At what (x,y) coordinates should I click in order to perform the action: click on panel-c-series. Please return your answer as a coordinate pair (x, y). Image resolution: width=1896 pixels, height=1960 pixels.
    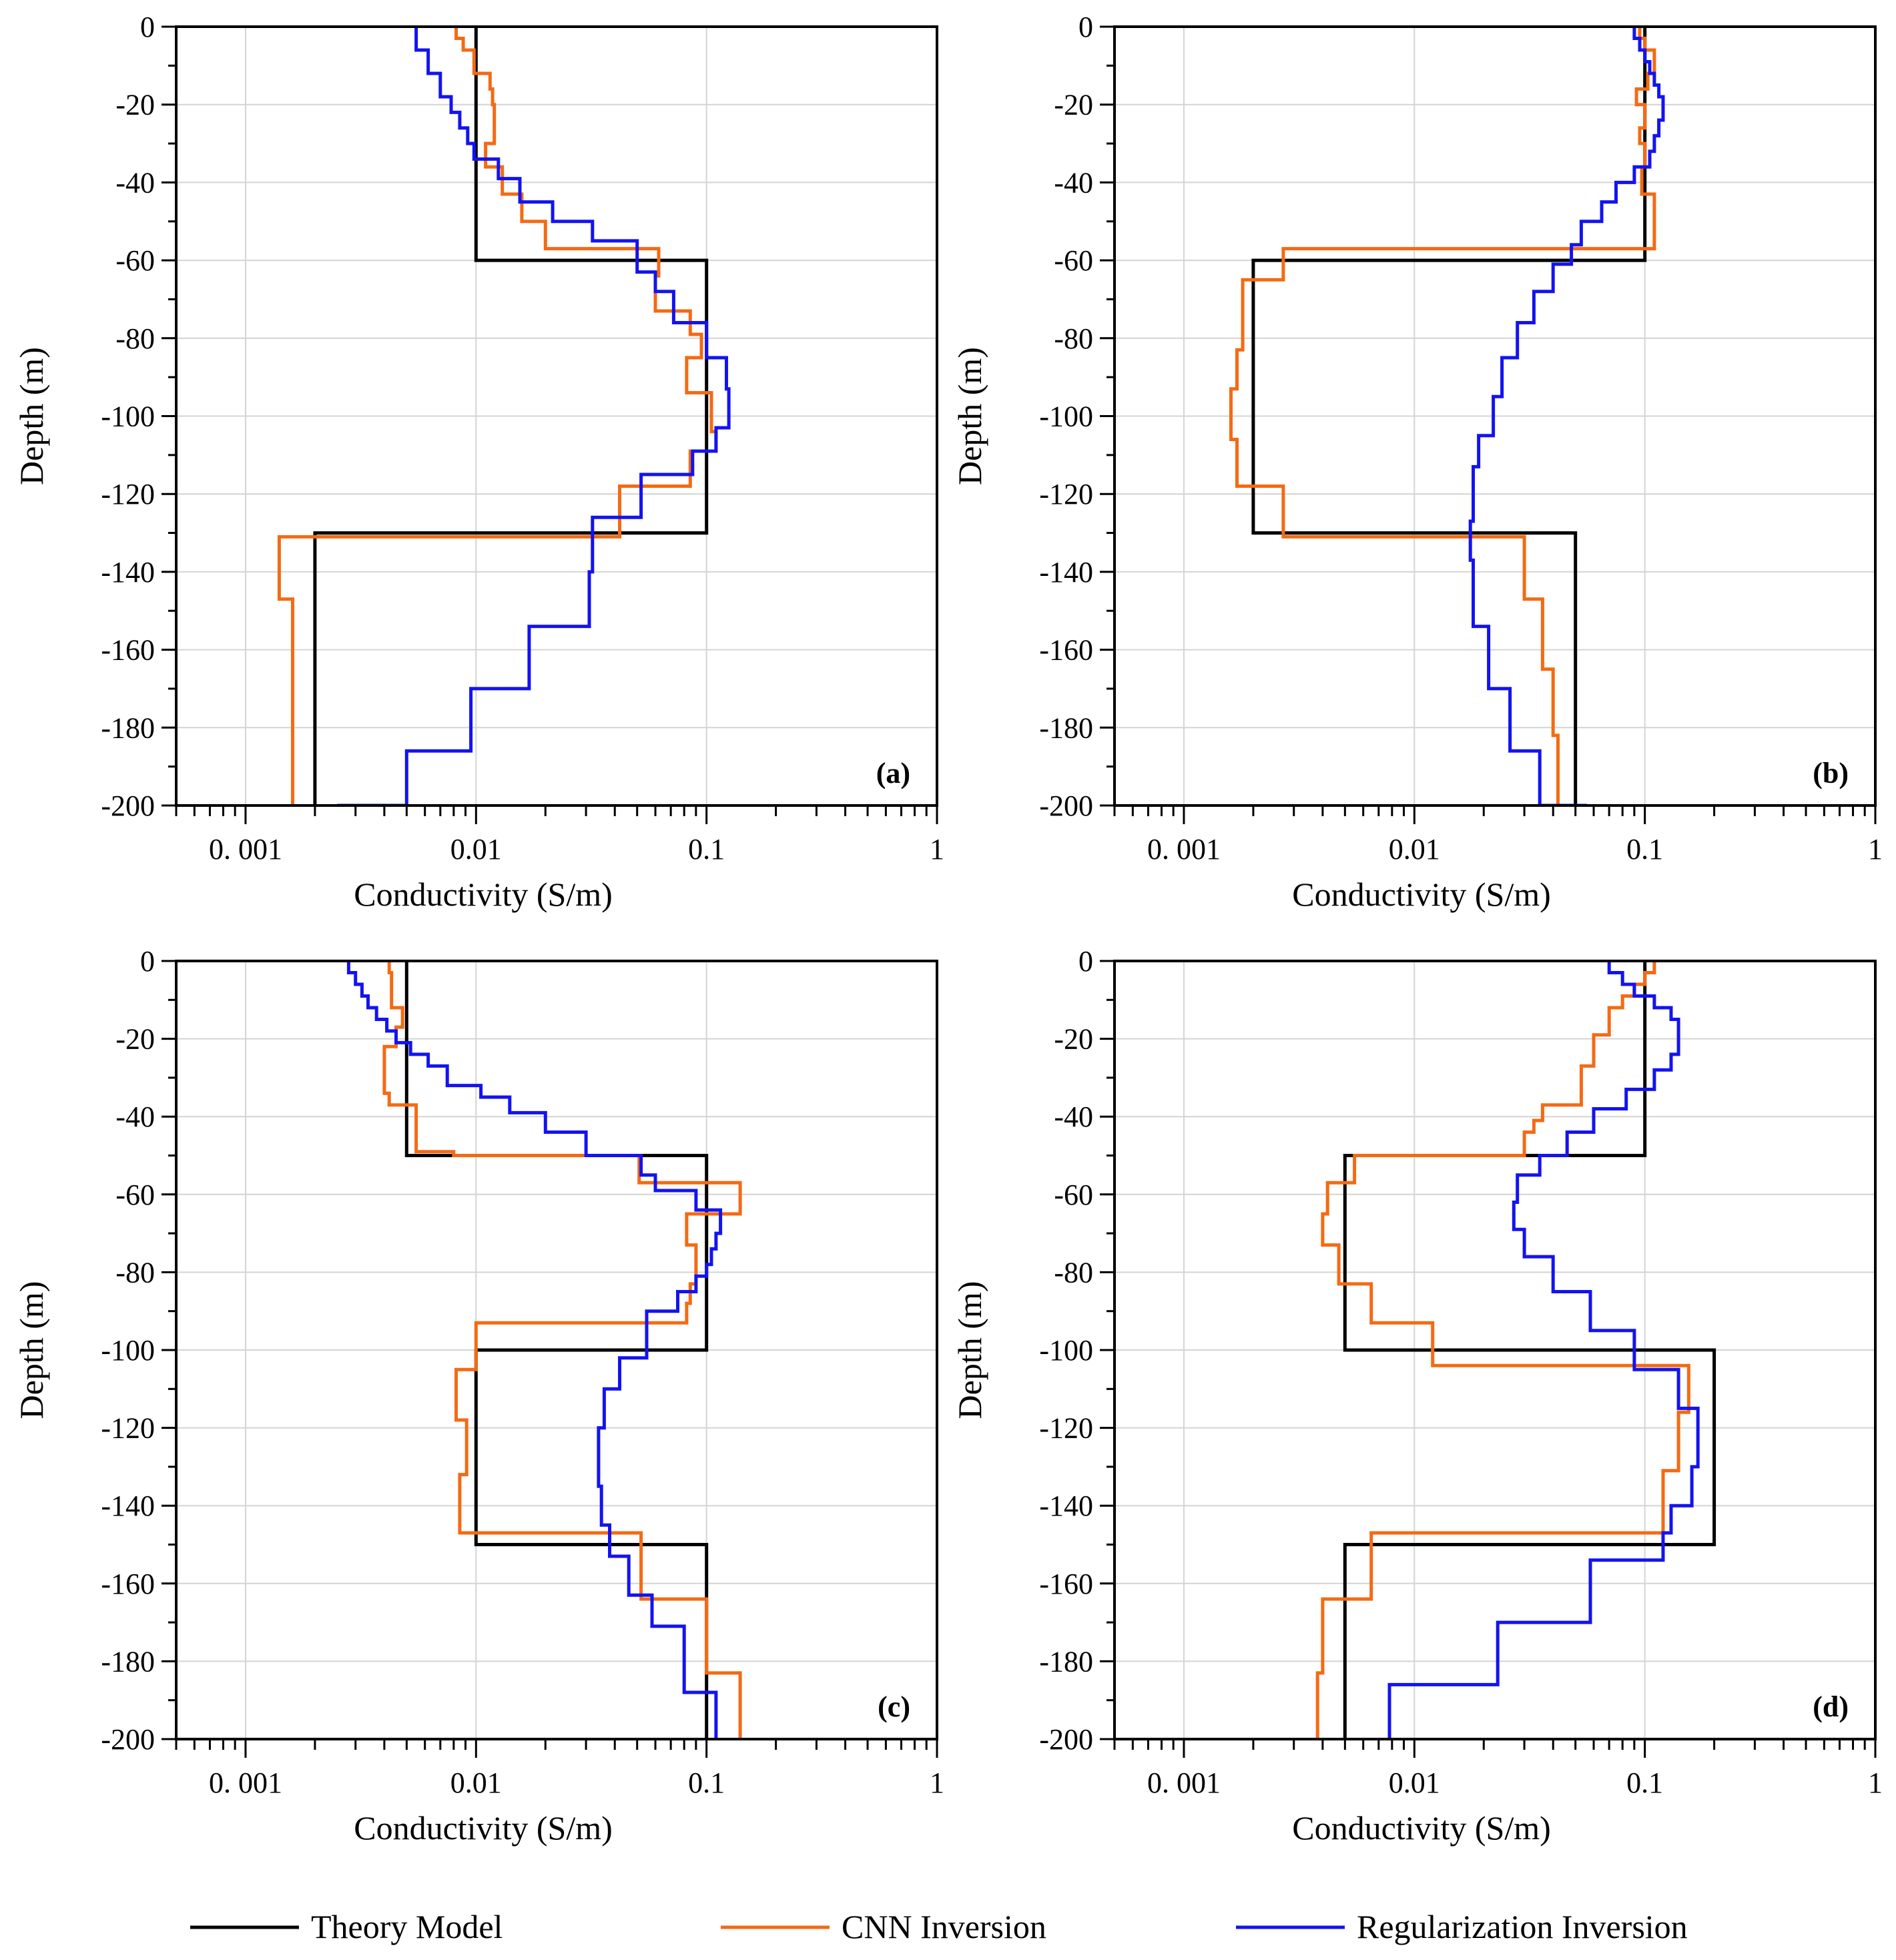
    Looking at the image, I should click on (544, 1350).